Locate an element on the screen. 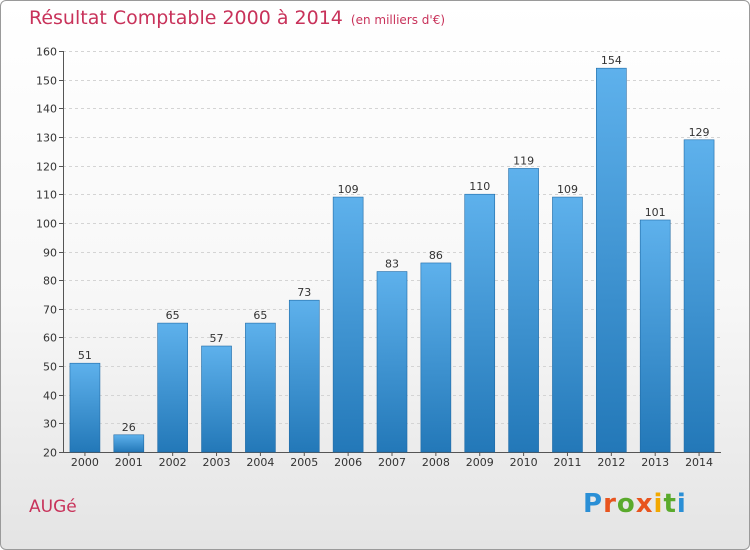 The width and height of the screenshot is (750, 550). x-tick-label-2013: 2013 is located at coordinates (655, 462).